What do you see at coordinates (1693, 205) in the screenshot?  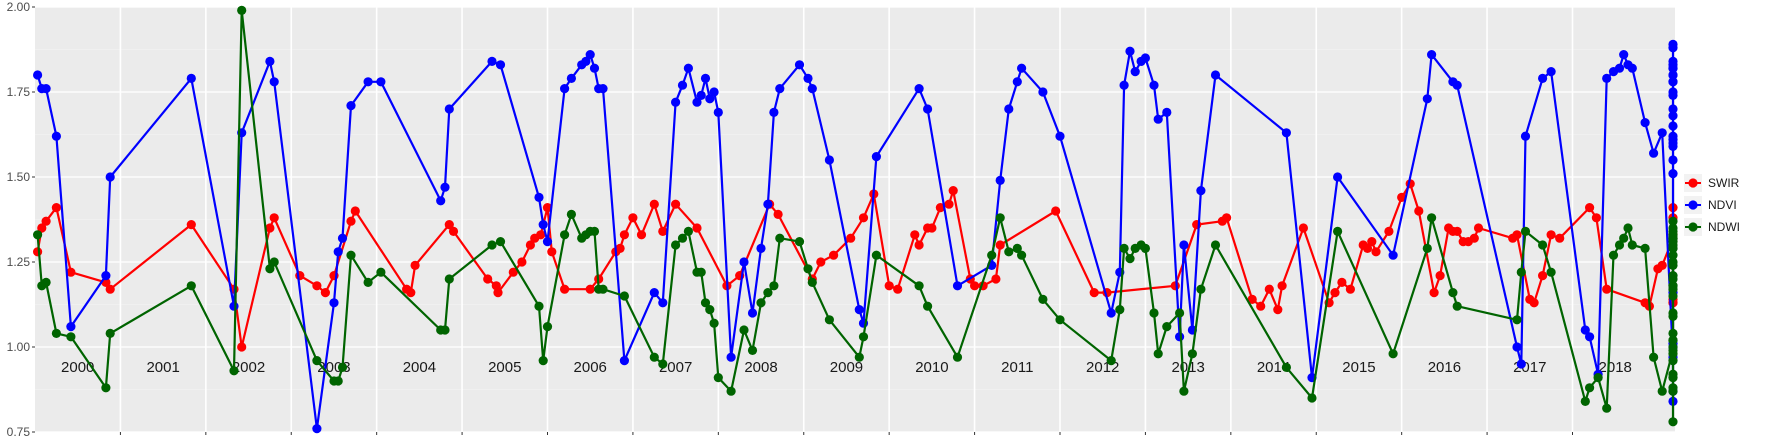 I see `legend-key-point` at bounding box center [1693, 205].